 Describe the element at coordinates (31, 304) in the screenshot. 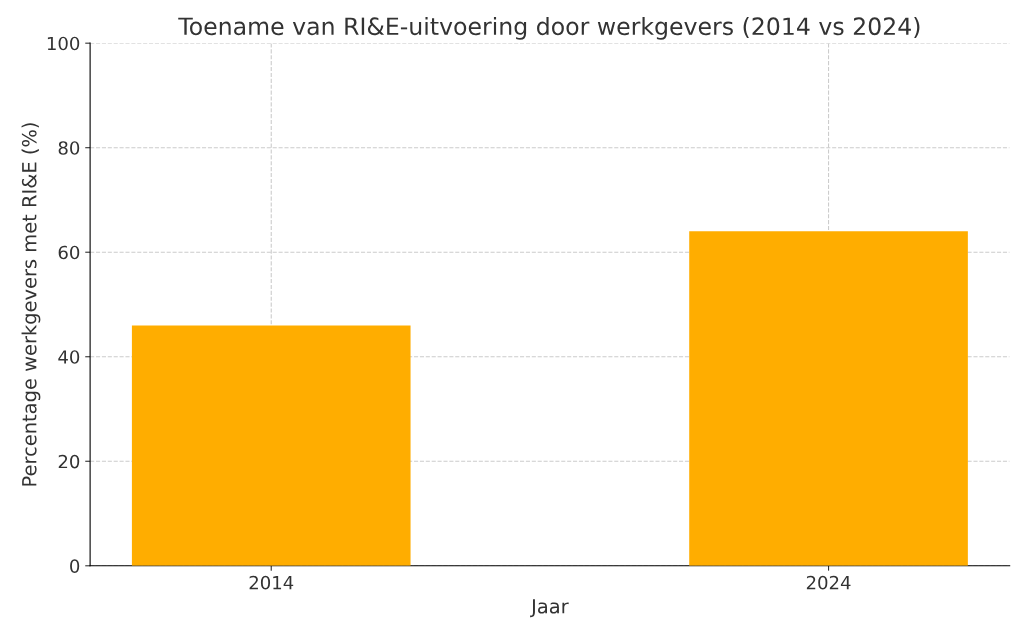

I see `y-axis-title: Percentage werkgevers met RI&E (%)` at that location.